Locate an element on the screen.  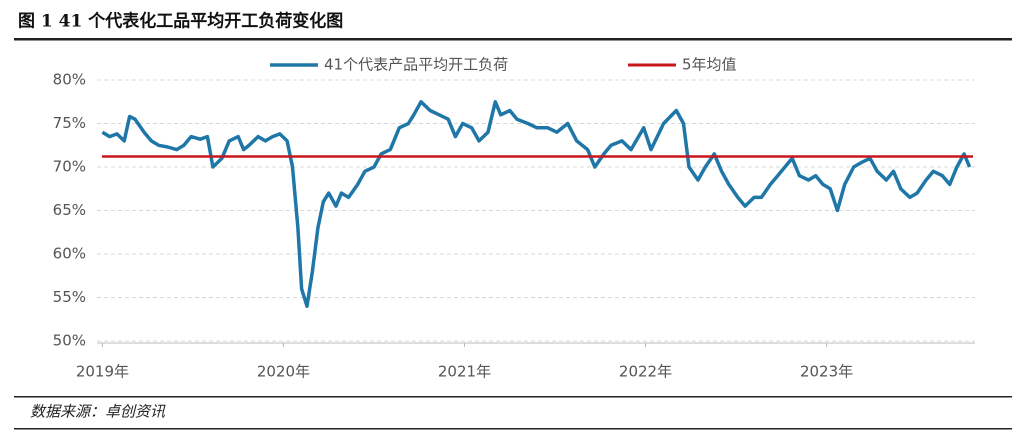
y-tick-label: 65% is located at coordinates (69, 210).